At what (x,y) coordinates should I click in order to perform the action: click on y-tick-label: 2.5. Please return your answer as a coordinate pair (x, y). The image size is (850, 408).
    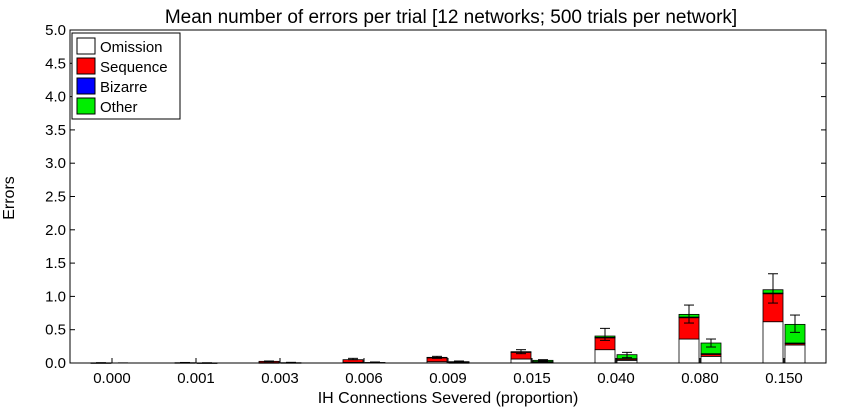
    Looking at the image, I should click on (55, 197).